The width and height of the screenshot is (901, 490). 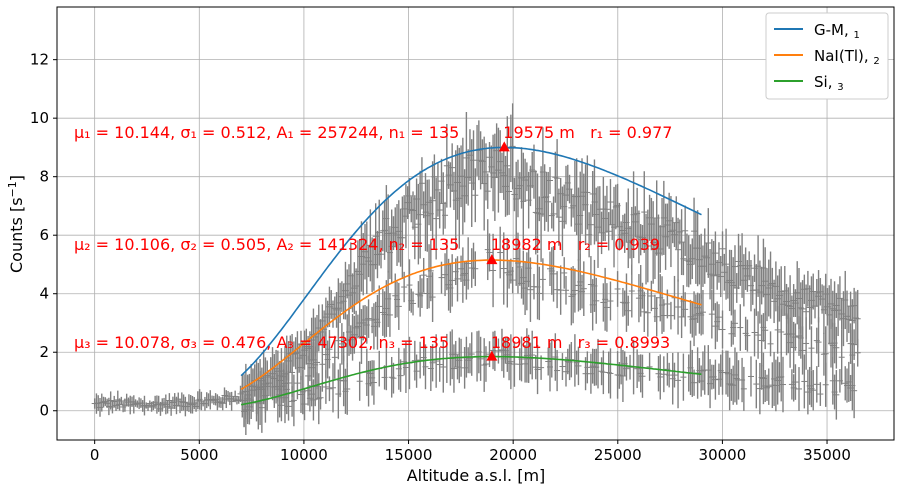 I want to click on y-axis-label: Counts [s−1], so click(x=16, y=224).